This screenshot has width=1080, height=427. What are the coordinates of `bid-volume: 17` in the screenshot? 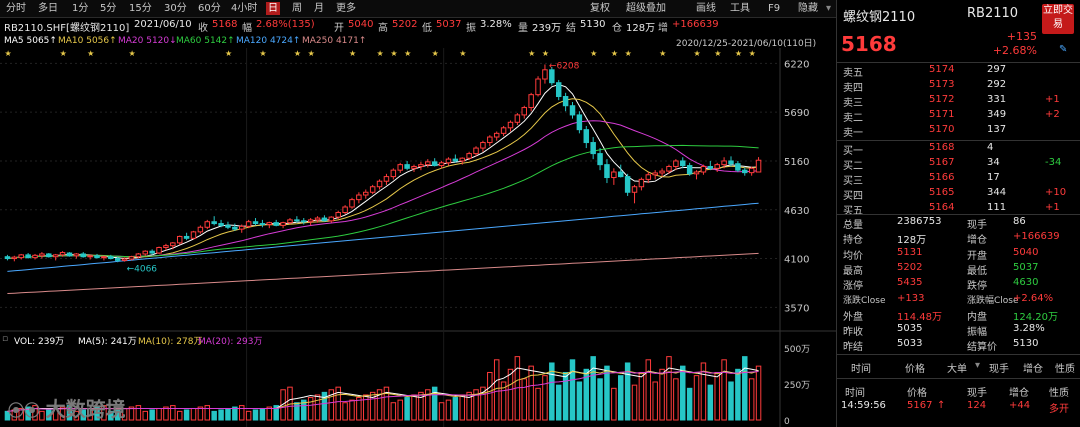 It's located at (993, 177).